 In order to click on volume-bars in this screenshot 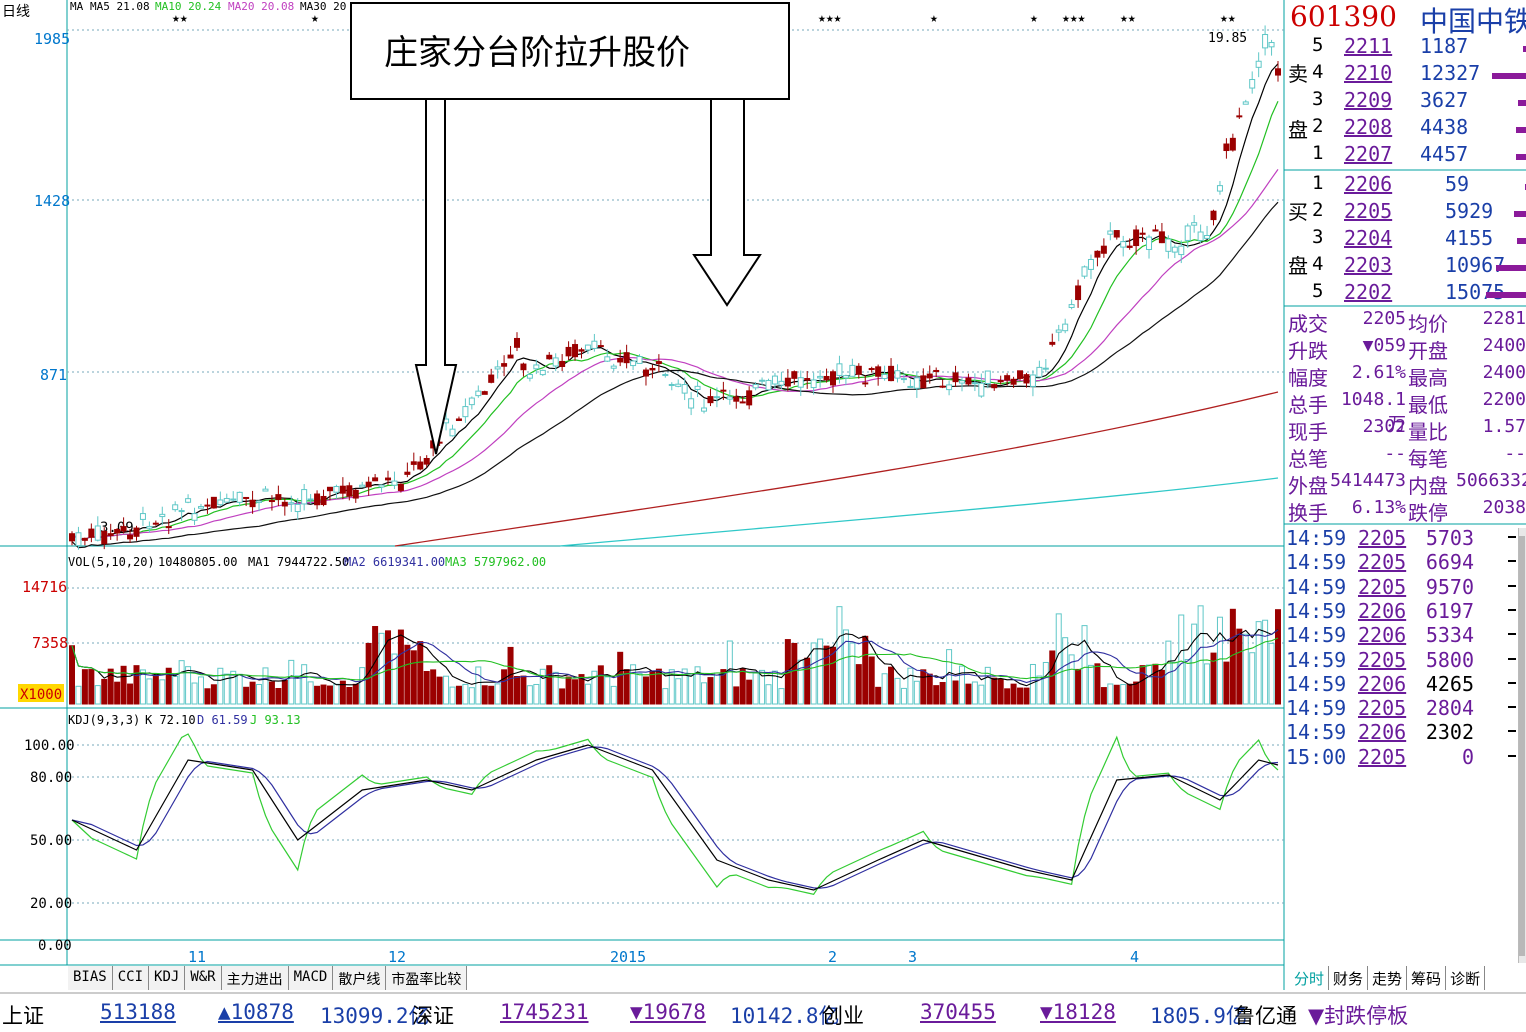, I will do `click(675, 655)`.